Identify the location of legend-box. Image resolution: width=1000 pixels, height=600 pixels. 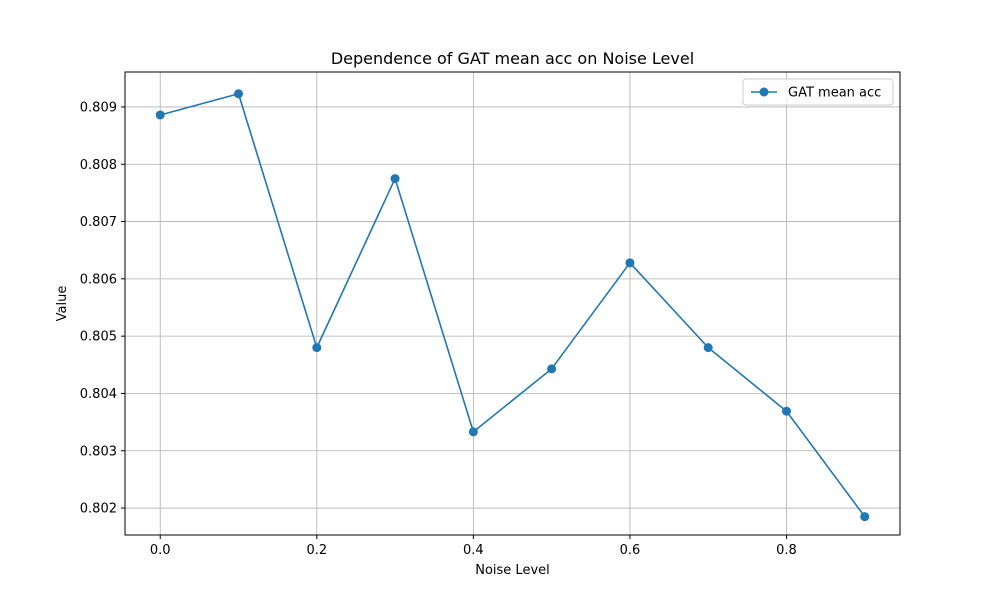
(818, 92).